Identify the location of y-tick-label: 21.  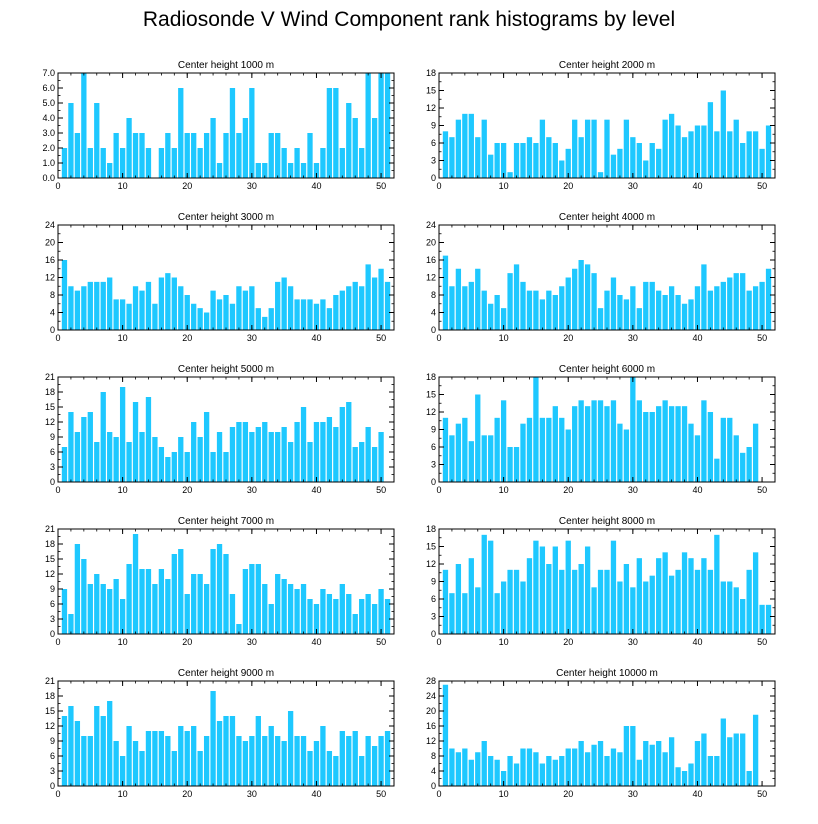
(50, 681).